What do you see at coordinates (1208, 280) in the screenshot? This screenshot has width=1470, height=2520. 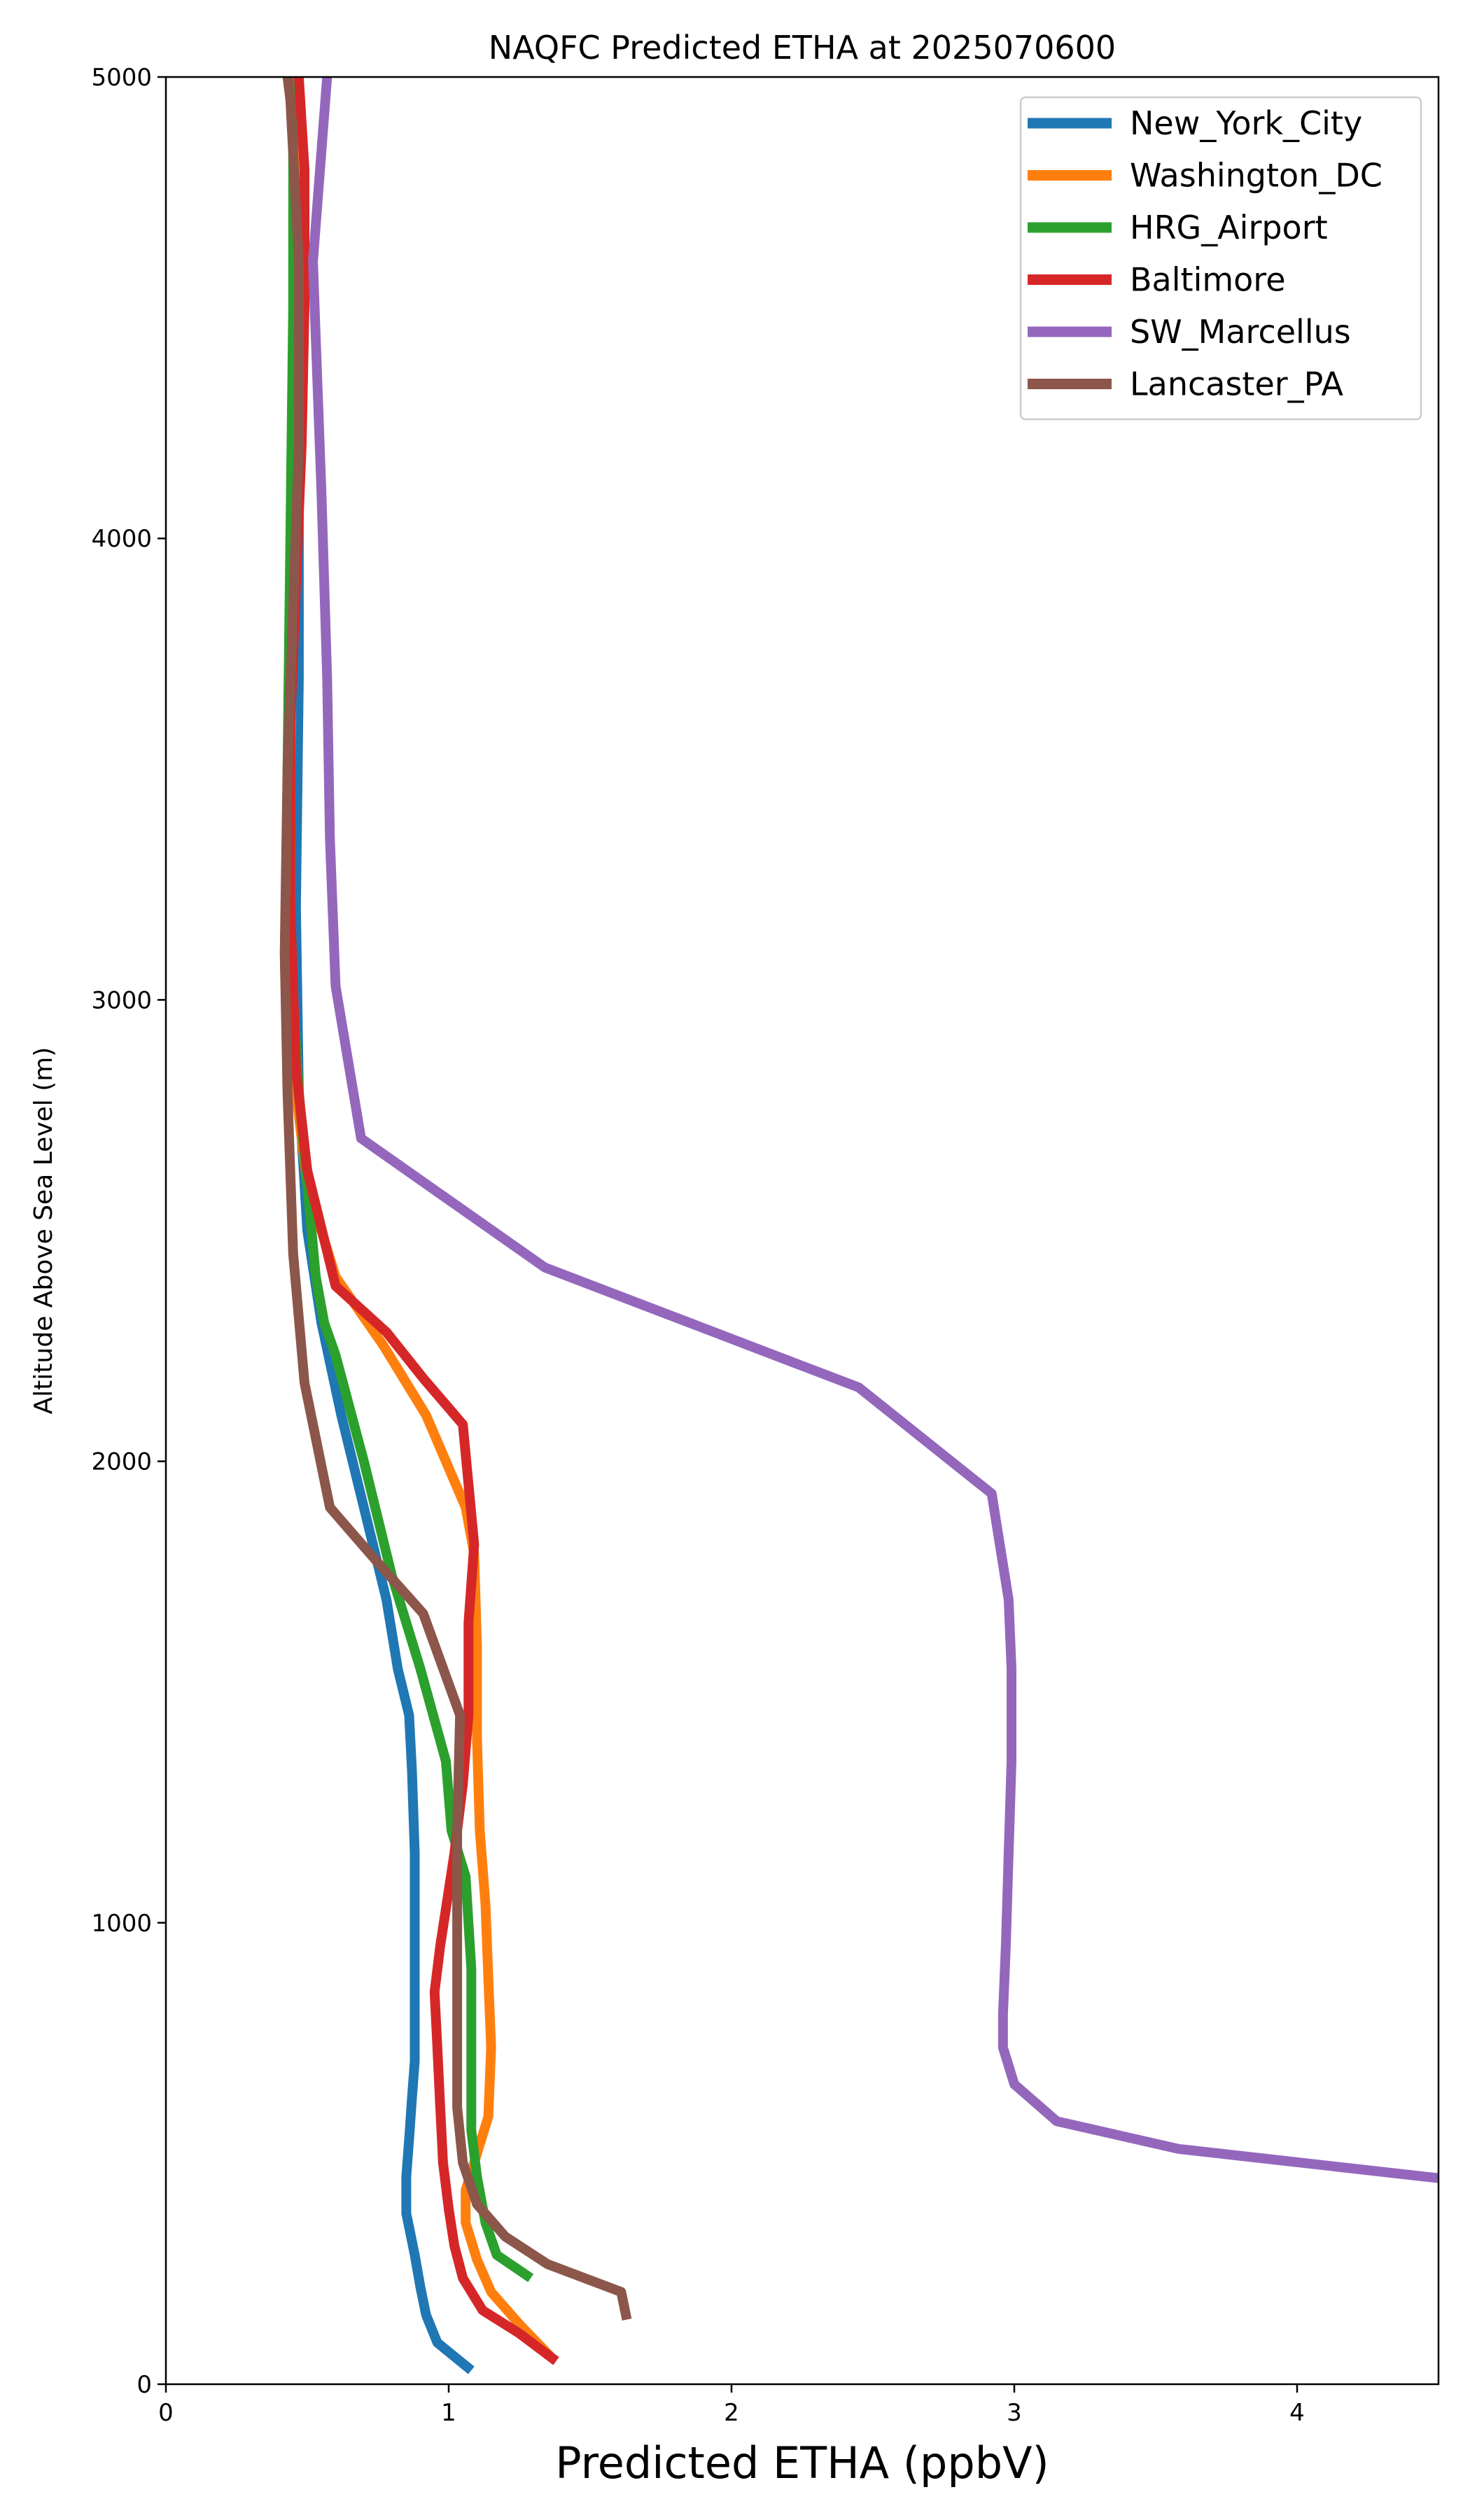 I see `legend-label: Baltimore` at bounding box center [1208, 280].